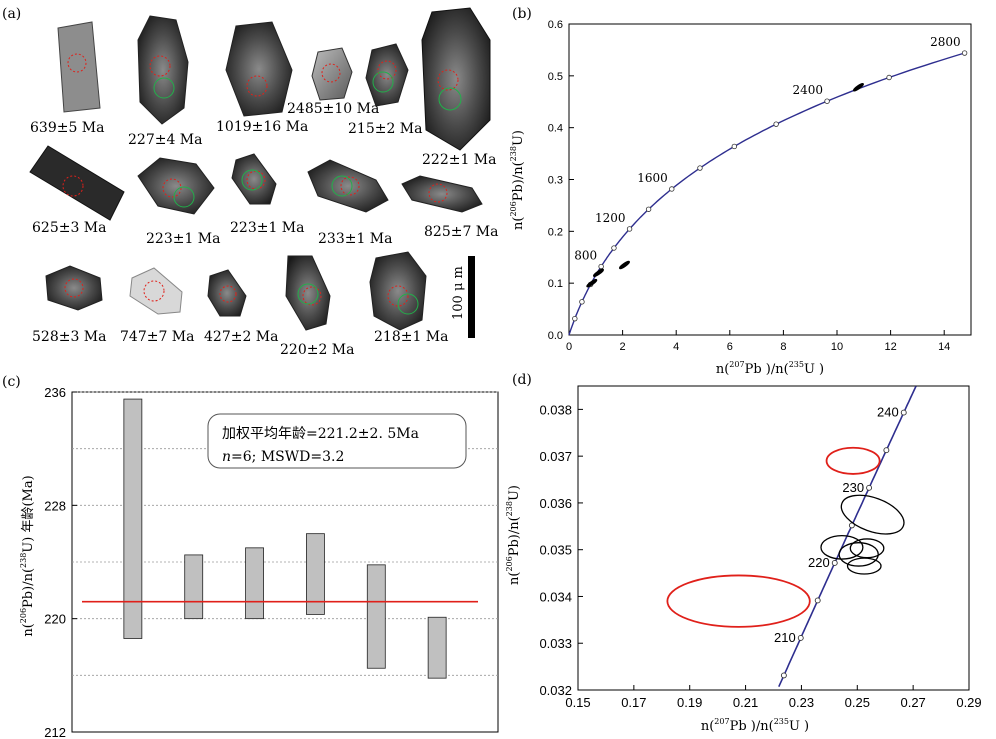 This screenshot has height=739, width=996. Describe the element at coordinates (411, 337) in the screenshot. I see `zircon-age-label: 218±1 Ma` at that location.